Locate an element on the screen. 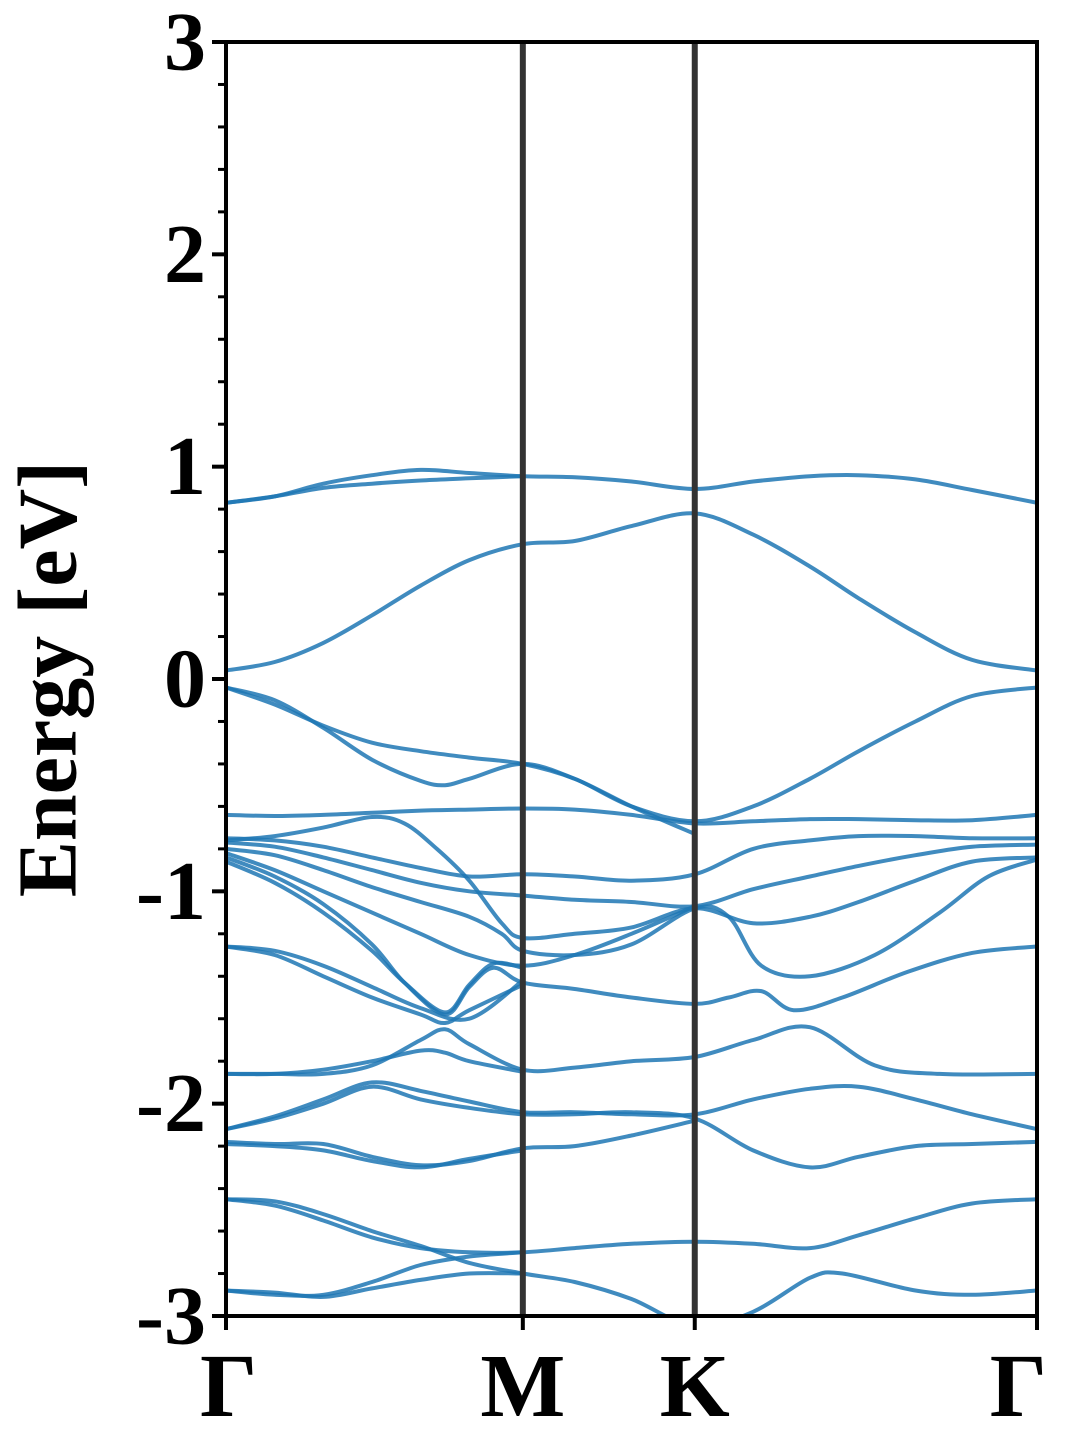 This screenshot has width=1080, height=1440. y-tick-label: 1 is located at coordinates (185, 466).